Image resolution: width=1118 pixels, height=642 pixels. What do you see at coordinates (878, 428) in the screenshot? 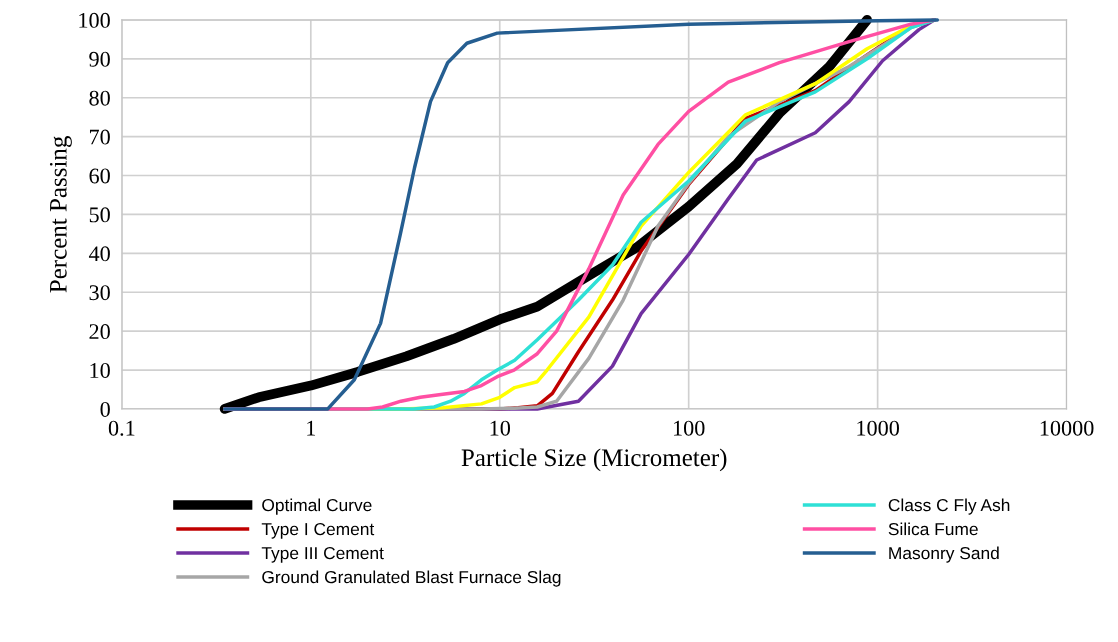
I see `x-tick-label: 1000` at bounding box center [878, 428].